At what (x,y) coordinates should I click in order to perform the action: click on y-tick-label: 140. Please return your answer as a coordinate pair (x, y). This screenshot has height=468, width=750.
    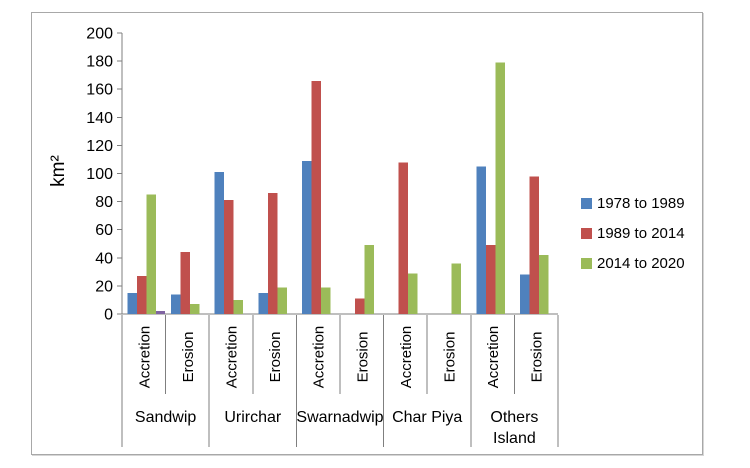
    Looking at the image, I should click on (99, 118).